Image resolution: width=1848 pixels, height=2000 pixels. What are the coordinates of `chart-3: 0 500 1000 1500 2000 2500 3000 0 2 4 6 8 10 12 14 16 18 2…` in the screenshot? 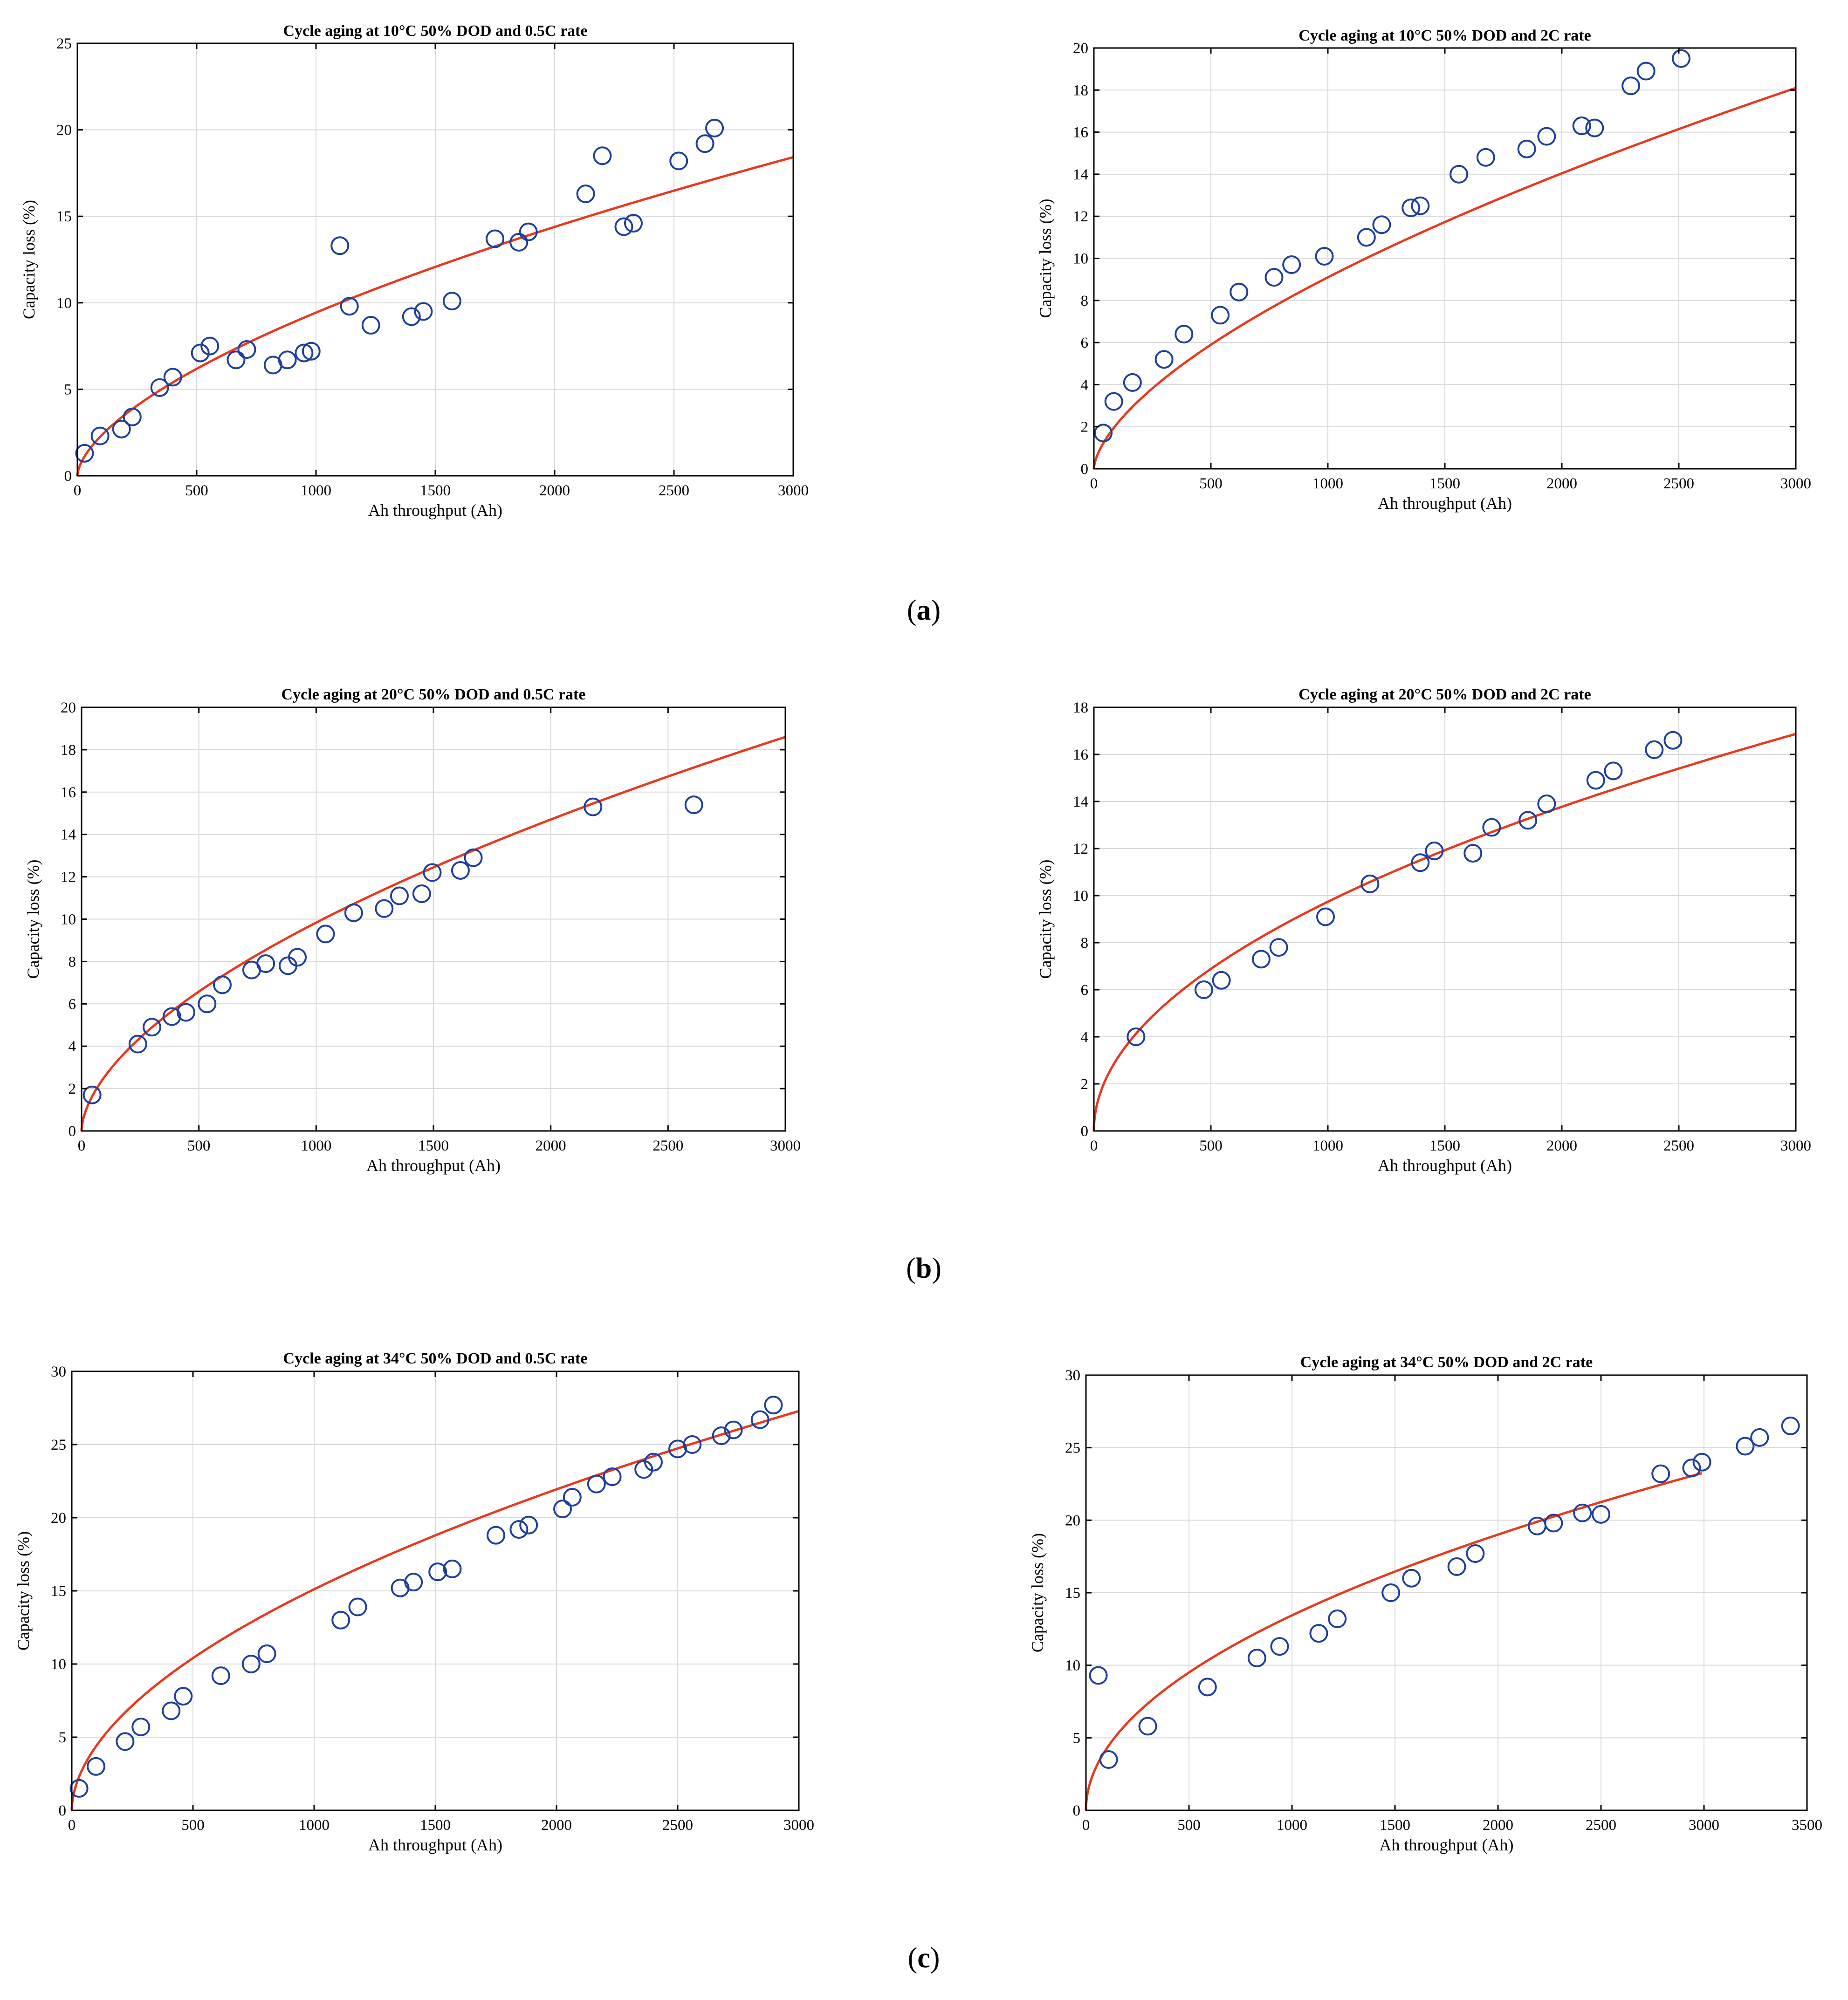 It's located at (412, 930).